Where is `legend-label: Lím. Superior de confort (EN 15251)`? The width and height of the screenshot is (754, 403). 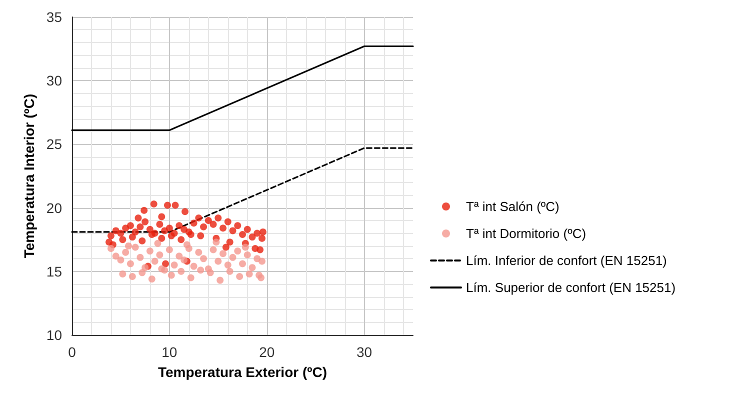
legend-label: Lím. Superior de confort (EN 15251) is located at coordinates (571, 287).